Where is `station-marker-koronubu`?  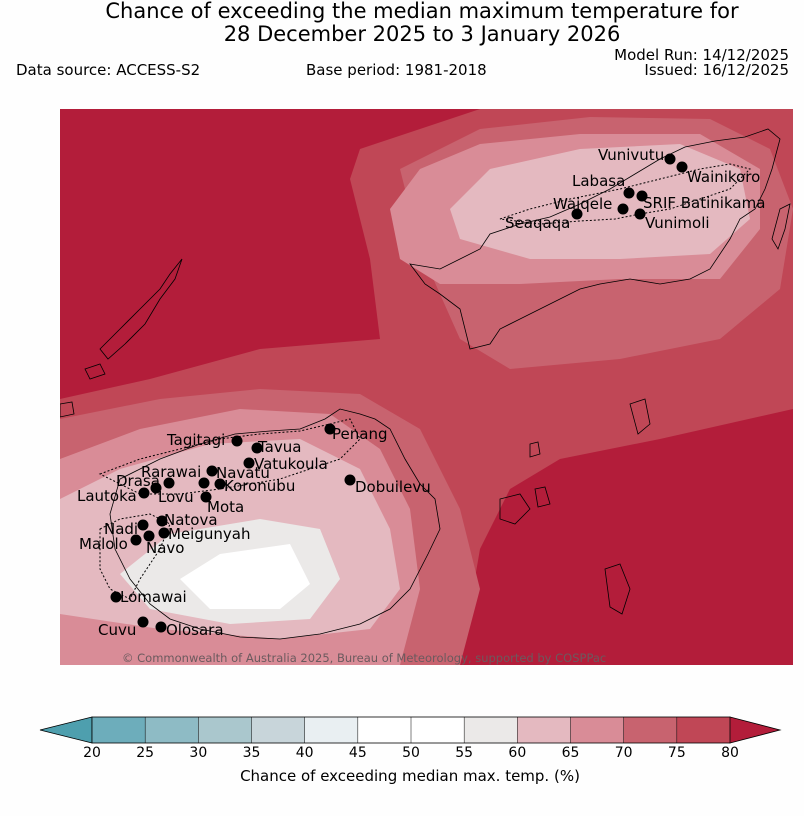
station-marker-koronubu is located at coordinates (220, 484).